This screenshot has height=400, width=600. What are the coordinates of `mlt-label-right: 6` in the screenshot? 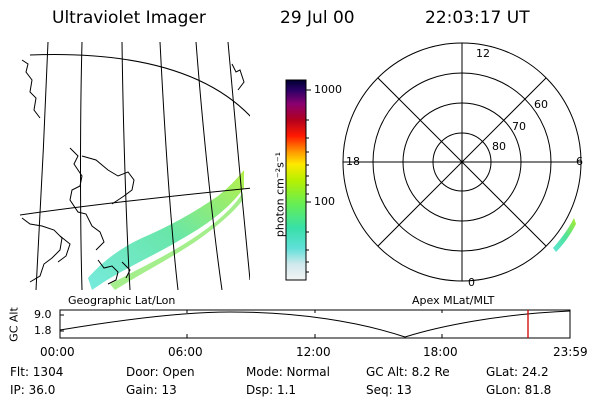 It's located at (579, 161).